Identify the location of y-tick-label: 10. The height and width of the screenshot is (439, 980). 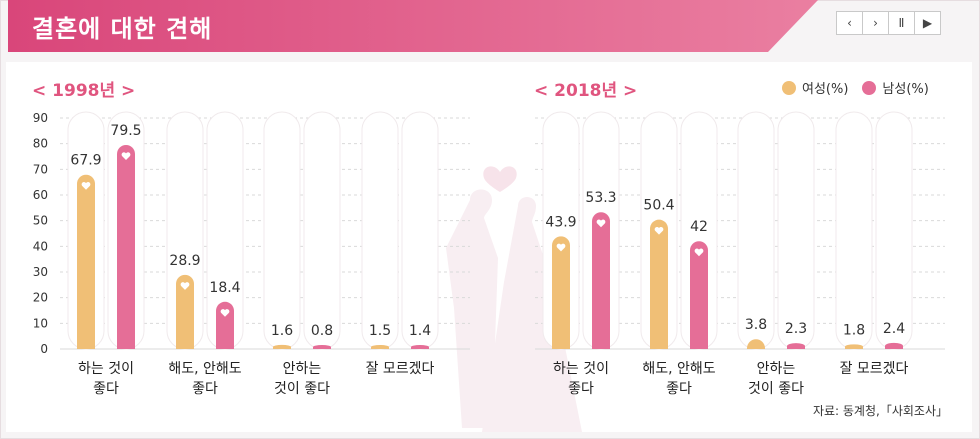
(40, 323).